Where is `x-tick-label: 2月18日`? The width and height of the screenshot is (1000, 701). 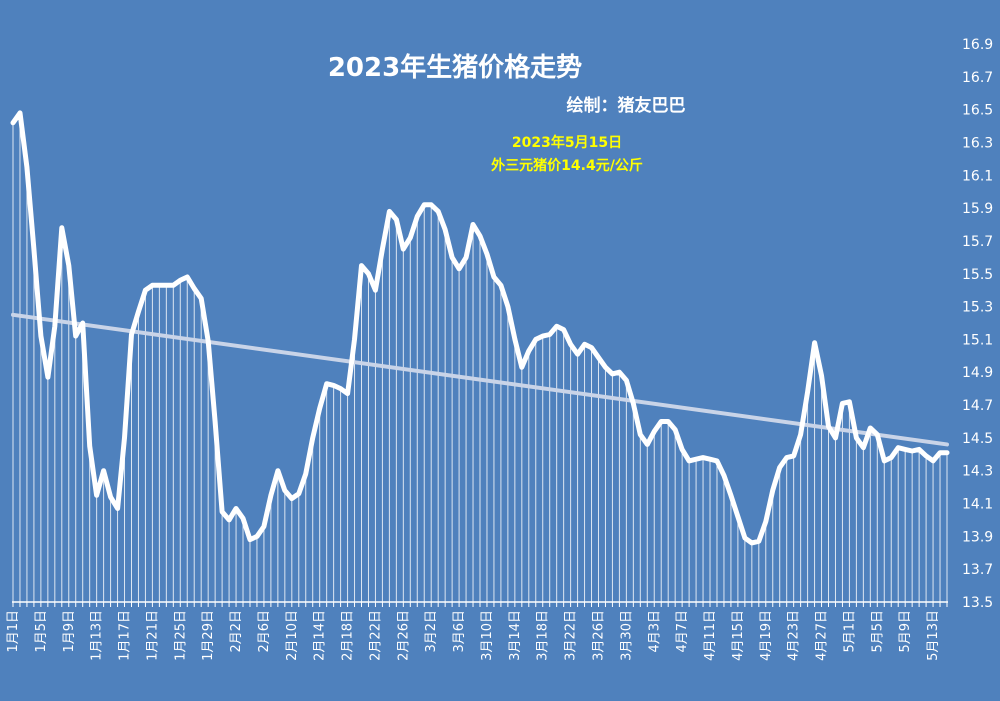
x-tick-label: 2月18日 is located at coordinates (348, 635).